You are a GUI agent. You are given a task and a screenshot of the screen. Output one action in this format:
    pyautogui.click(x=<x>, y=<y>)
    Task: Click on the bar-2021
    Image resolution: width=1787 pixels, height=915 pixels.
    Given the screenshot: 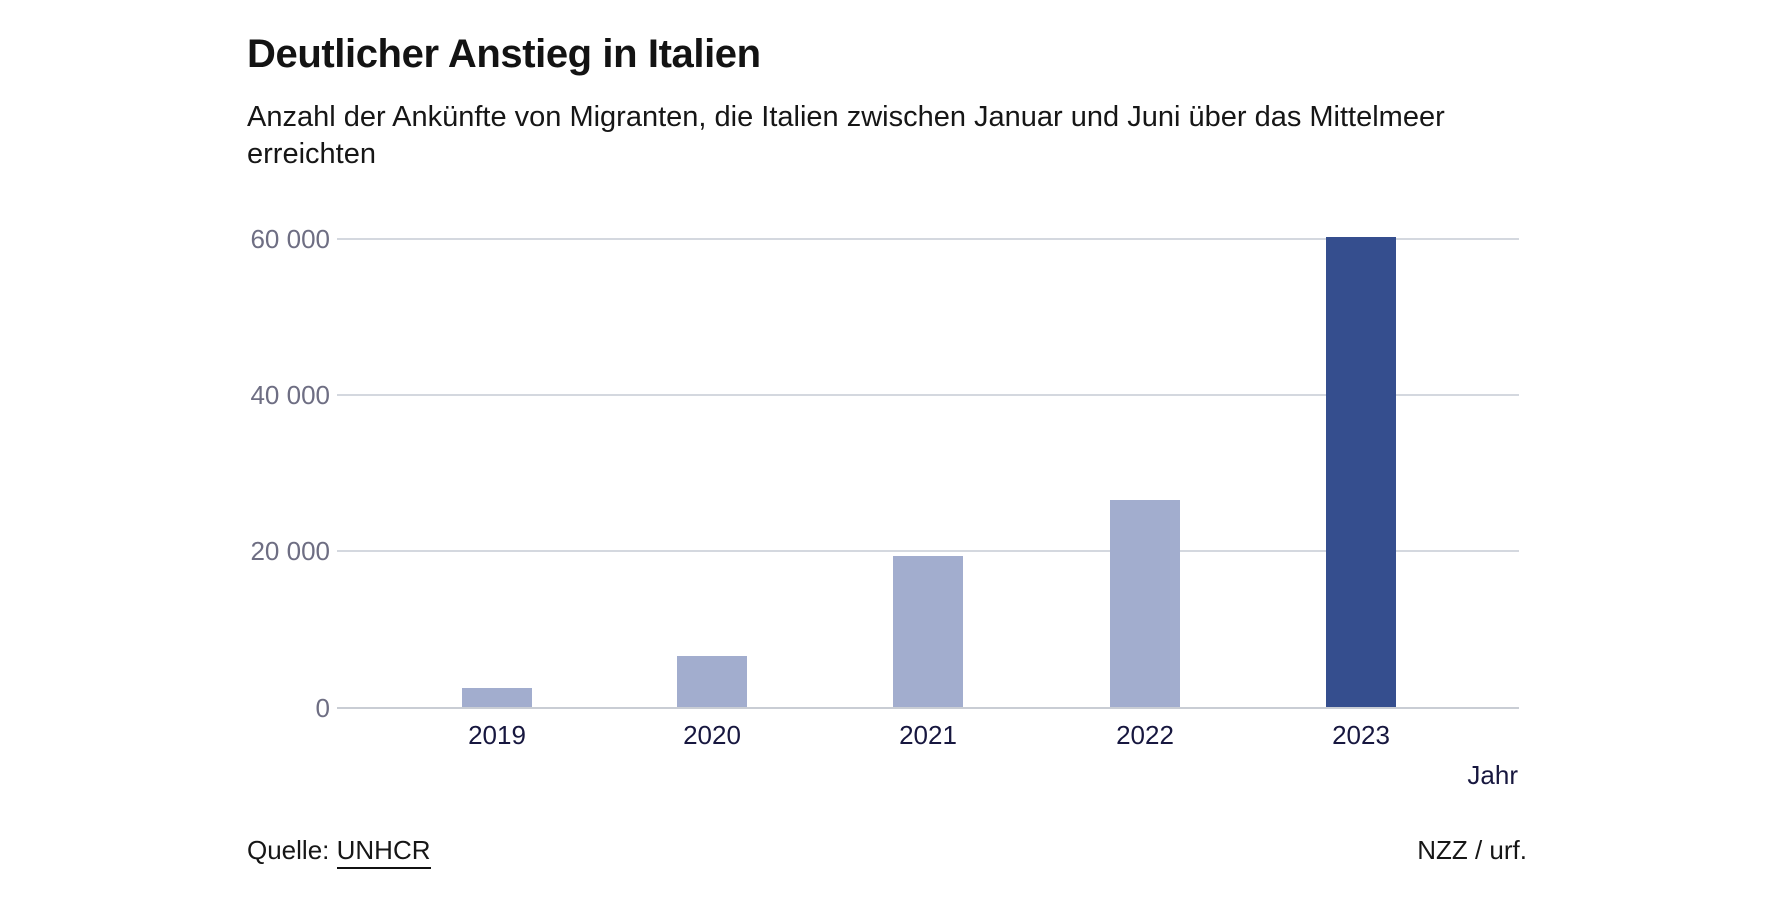 What is the action you would take?
    pyautogui.click(x=928, y=631)
    